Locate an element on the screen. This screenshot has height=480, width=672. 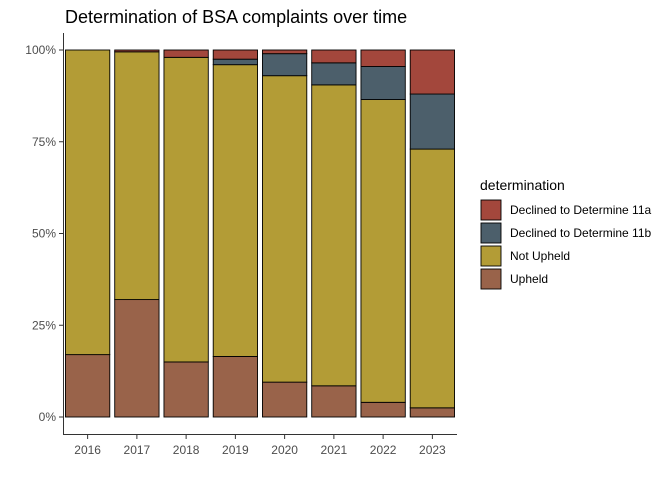
bar-2018-upheld is located at coordinates (186, 389).